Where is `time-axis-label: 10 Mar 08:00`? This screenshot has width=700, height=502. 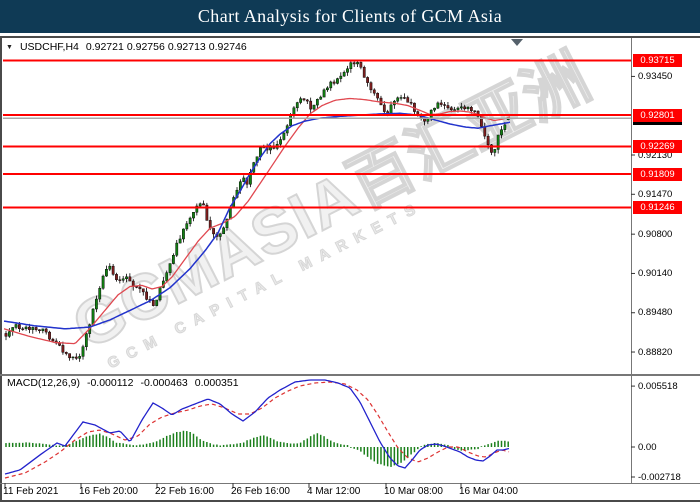
time-axis-label: 10 Mar 08:00 is located at coordinates (413, 491).